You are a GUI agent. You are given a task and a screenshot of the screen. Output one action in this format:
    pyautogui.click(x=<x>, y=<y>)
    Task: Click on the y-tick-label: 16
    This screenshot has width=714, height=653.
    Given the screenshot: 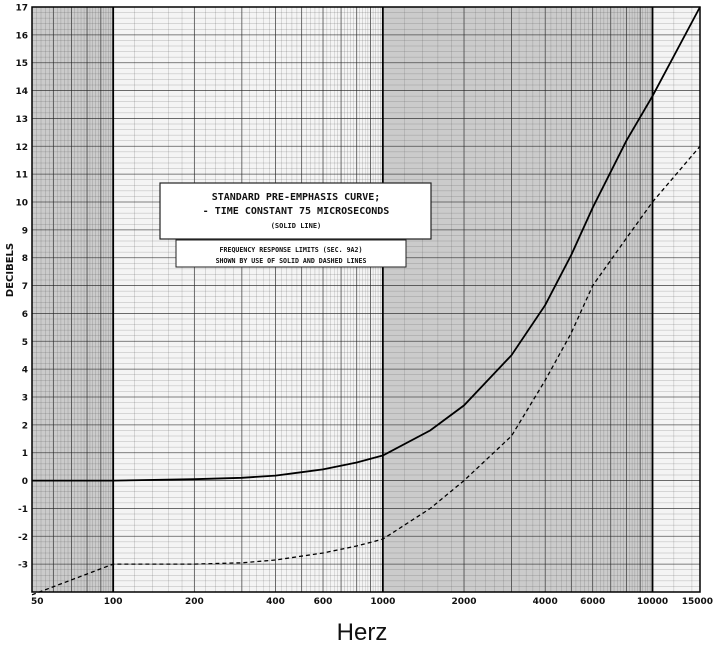 What is the action you would take?
    pyautogui.click(x=21, y=36)
    